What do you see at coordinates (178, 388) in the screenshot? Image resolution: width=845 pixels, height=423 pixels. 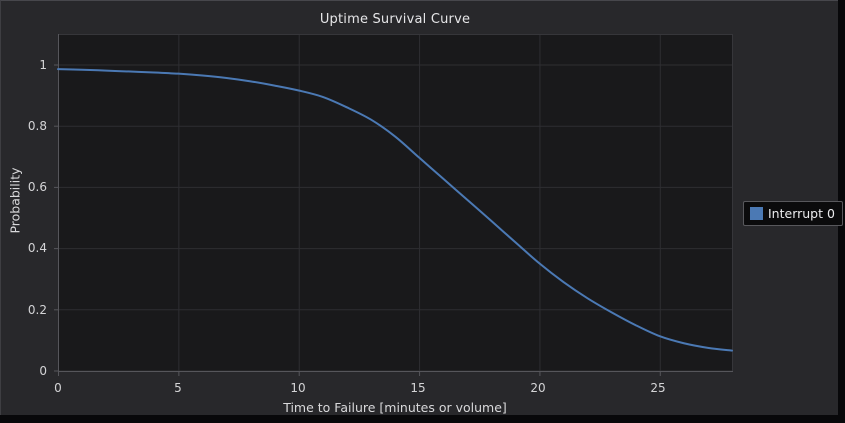 I see `x-tick-label: 5` at bounding box center [178, 388].